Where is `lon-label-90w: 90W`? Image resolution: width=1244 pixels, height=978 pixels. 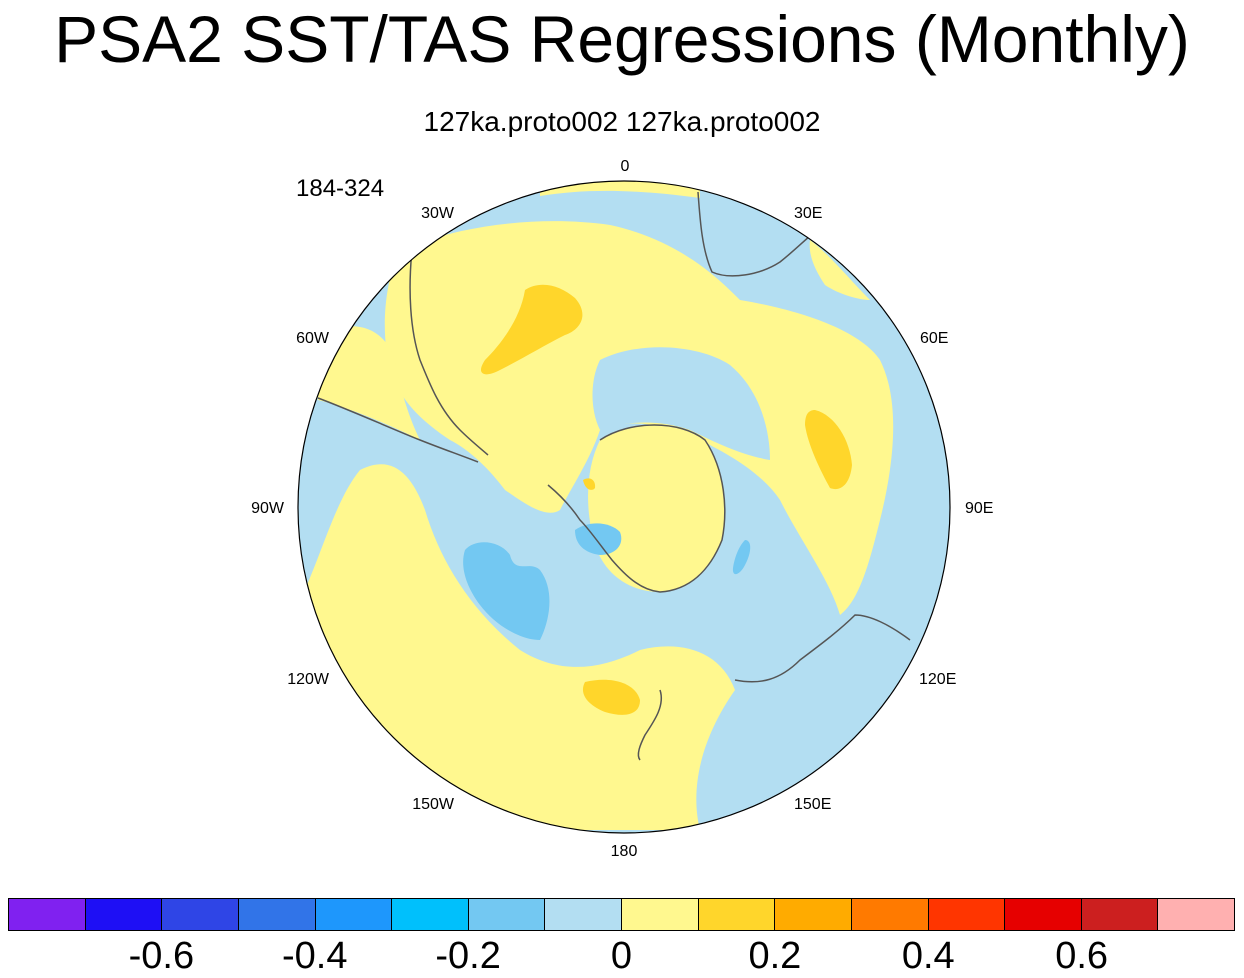 lon-label-90w: 90W is located at coordinates (268, 508).